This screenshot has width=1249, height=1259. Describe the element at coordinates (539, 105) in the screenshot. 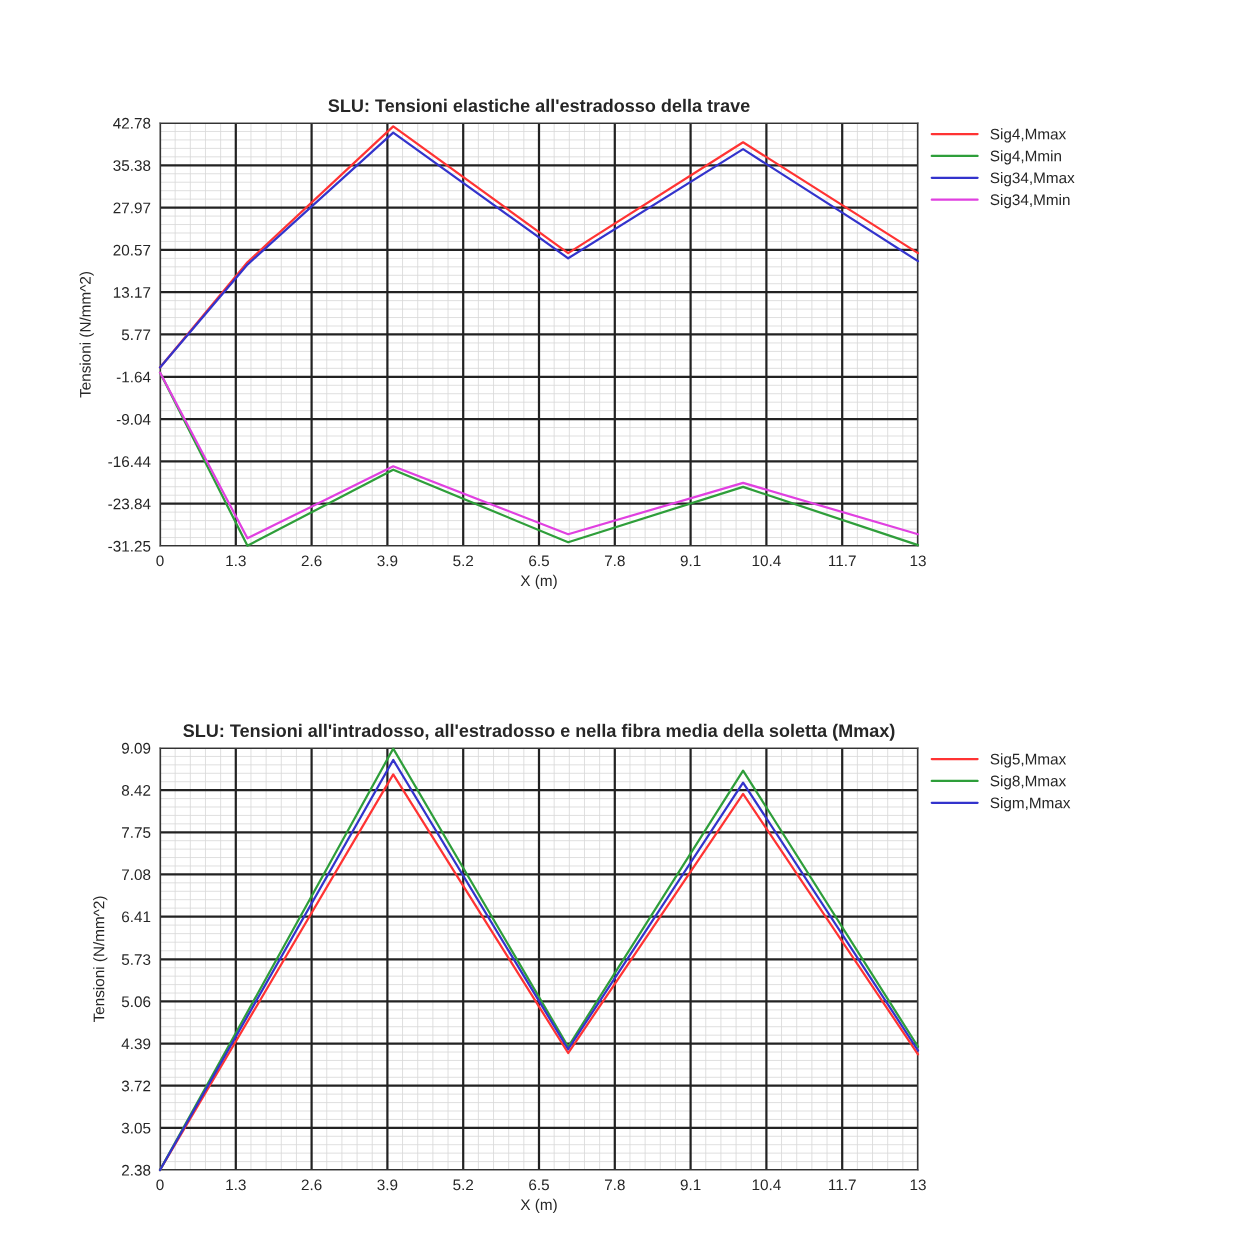

I see `chart-title: SLU: Tensioni elastiche all'estradosso della trave` at that location.